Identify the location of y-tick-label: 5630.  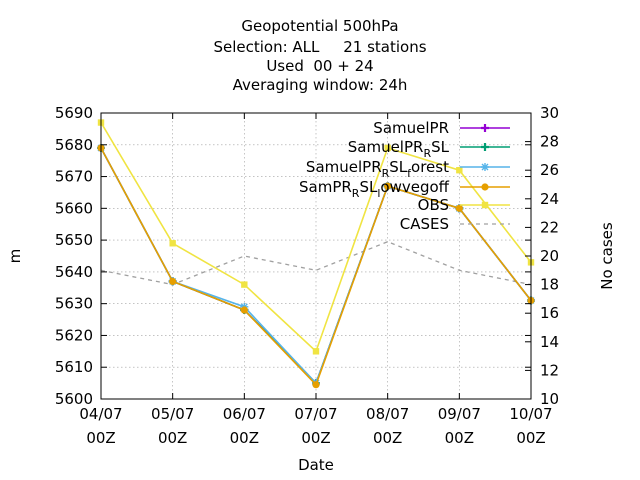
(74, 304).